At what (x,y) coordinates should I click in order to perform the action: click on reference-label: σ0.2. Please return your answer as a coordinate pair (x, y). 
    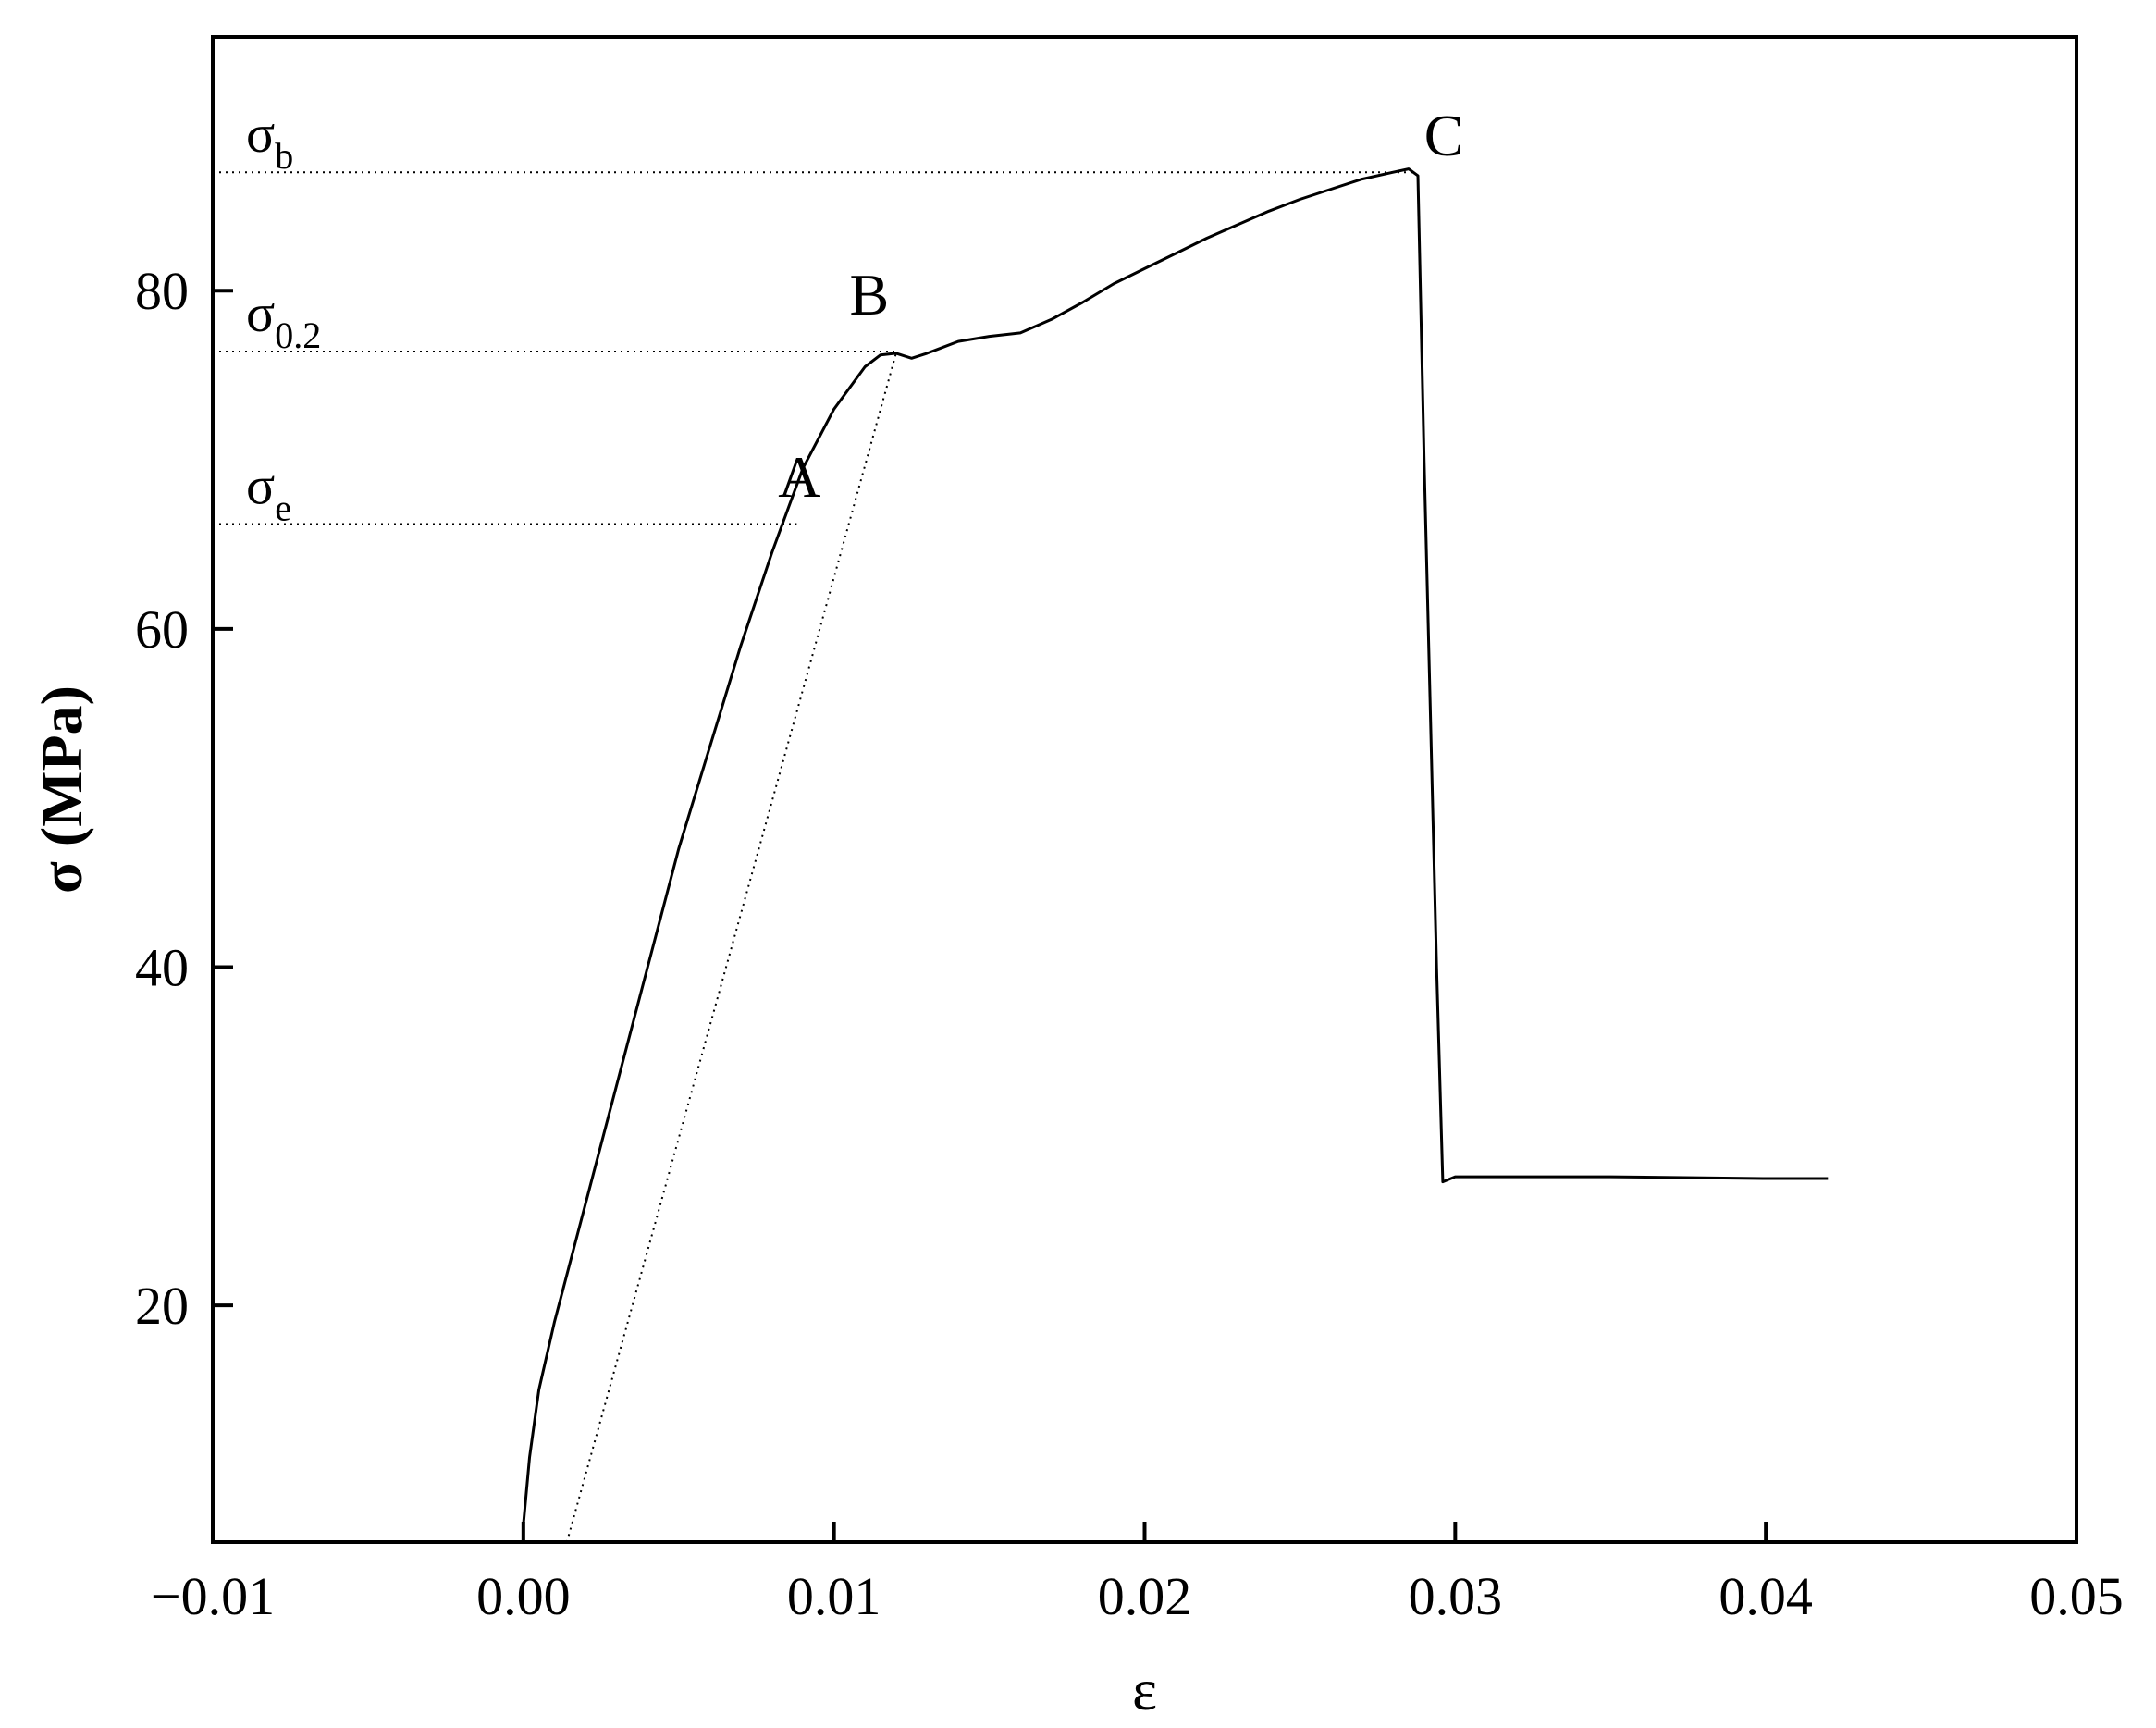
    Looking at the image, I should click on (283, 319).